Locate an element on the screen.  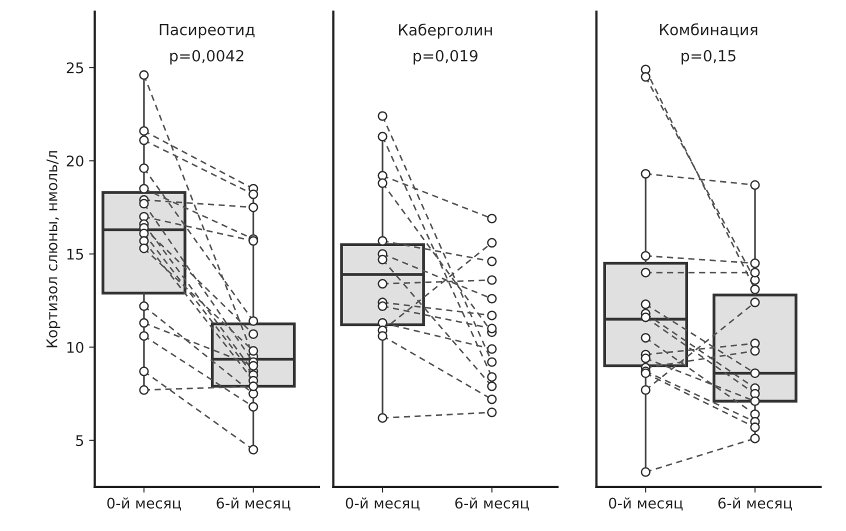
y-tick-label: 25 is located at coordinates (75, 68).